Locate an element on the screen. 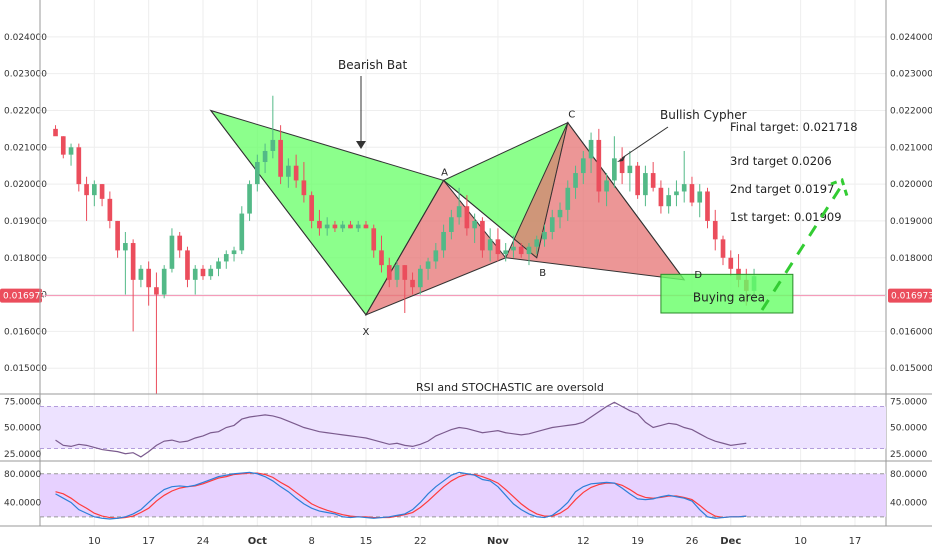 The width and height of the screenshot is (932, 554). price-tag-left is located at coordinates (21, 295).